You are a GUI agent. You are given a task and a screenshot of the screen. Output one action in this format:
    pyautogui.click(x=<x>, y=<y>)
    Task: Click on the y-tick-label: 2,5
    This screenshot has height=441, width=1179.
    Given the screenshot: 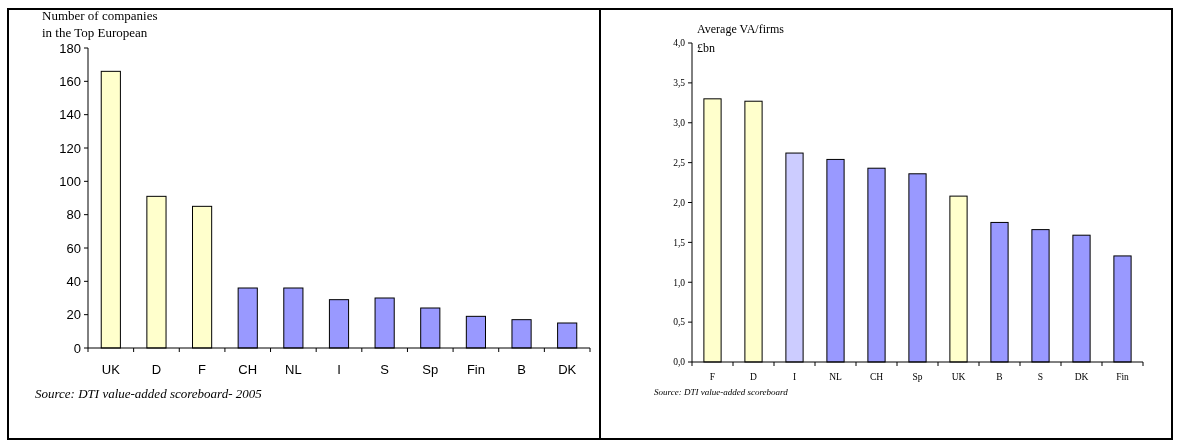 What is the action you would take?
    pyautogui.click(x=679, y=162)
    